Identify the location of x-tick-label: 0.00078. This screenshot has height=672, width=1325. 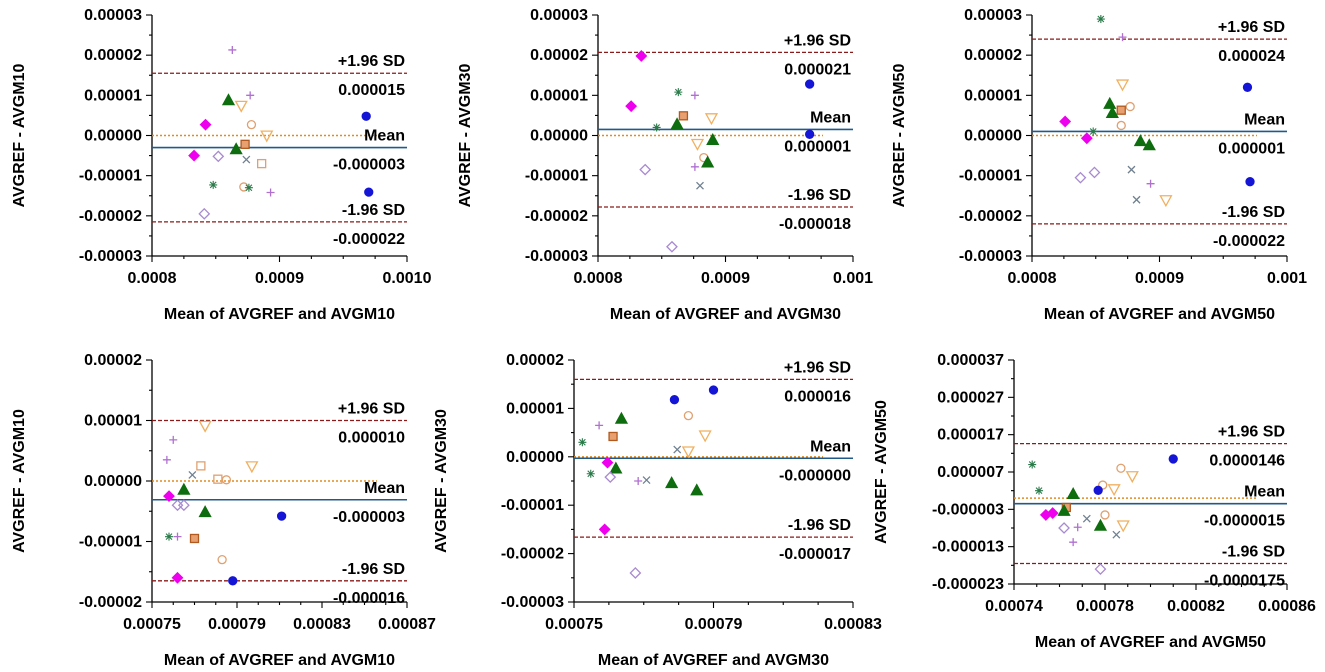
(1105, 606).